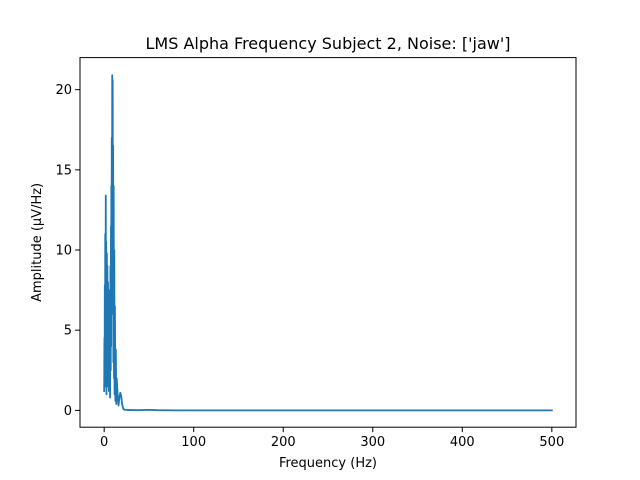 This screenshot has width=640, height=480. What do you see at coordinates (63, 251) in the screenshot?
I see `y-tick-label: 10` at bounding box center [63, 251].